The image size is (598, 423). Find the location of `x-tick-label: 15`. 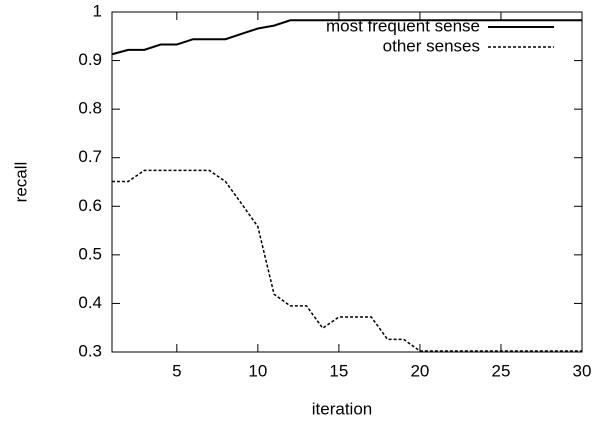

x-tick-label: 15 is located at coordinates (338, 370).